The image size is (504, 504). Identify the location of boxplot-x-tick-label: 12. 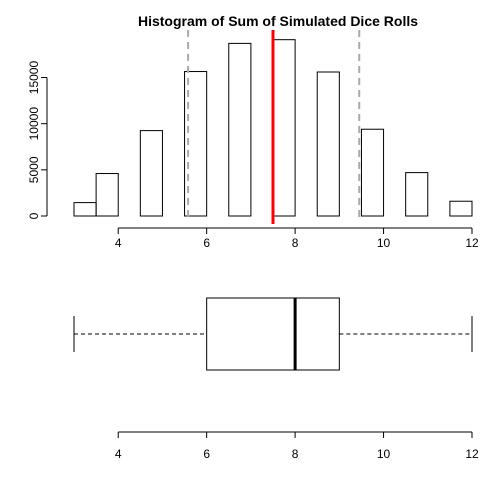
(472, 454).